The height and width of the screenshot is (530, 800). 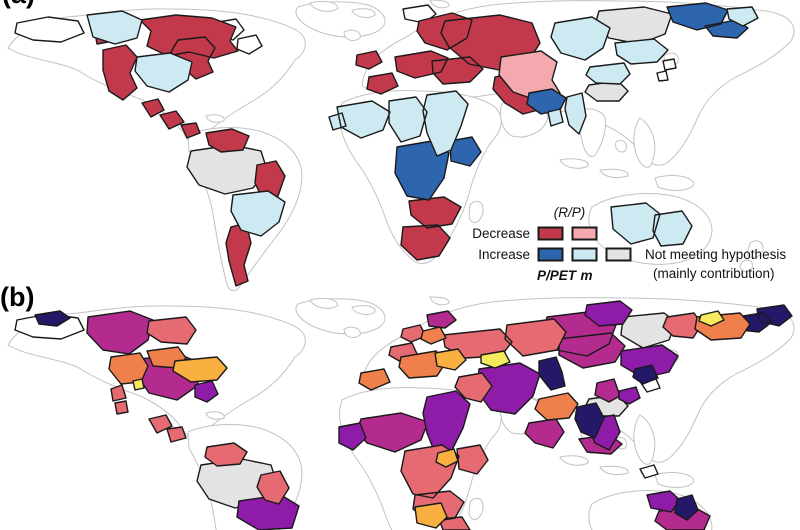 I want to click on basins-amber-b, so click(x=319, y=438).